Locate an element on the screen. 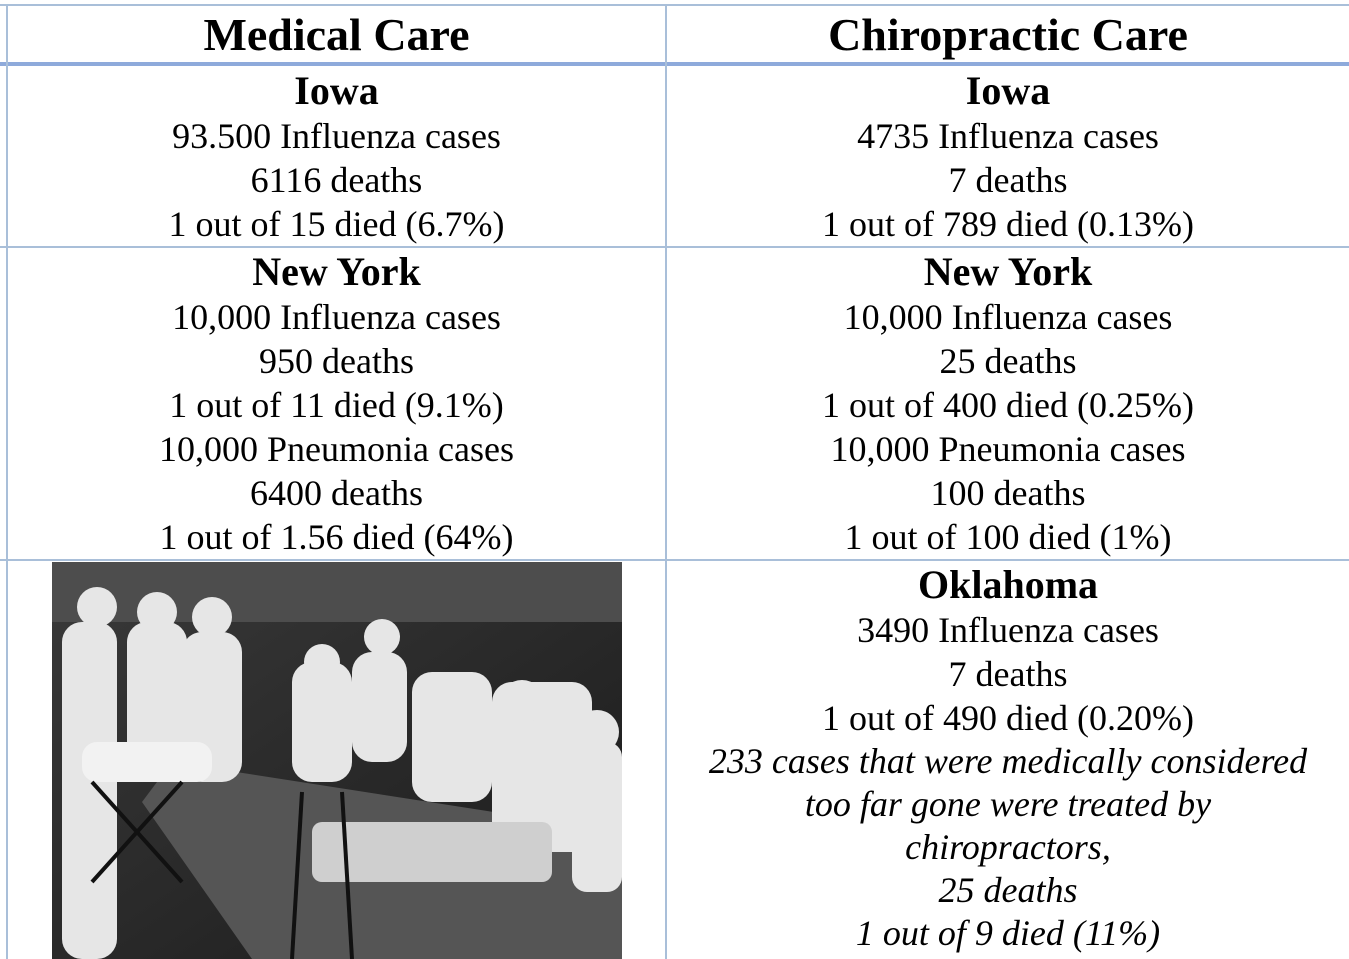 The height and width of the screenshot is (959, 1349). stat-line: 100 deaths is located at coordinates (1008, 493).